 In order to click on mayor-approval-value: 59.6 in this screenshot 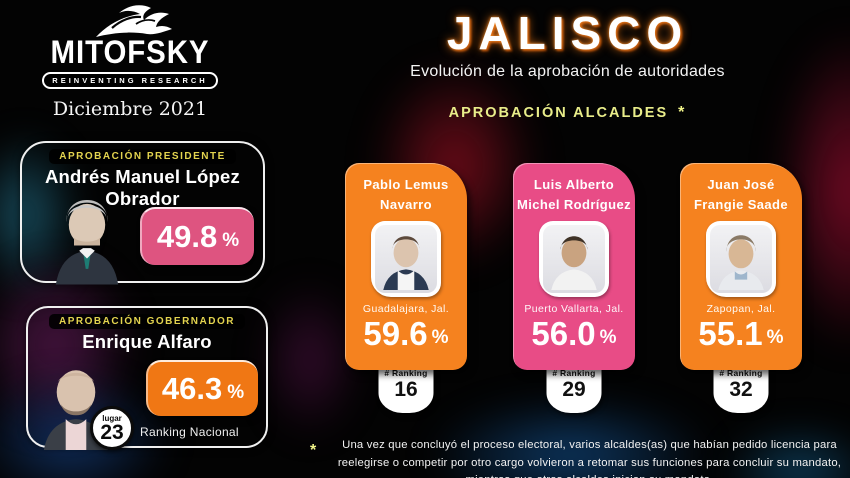, I will do `click(395, 333)`.